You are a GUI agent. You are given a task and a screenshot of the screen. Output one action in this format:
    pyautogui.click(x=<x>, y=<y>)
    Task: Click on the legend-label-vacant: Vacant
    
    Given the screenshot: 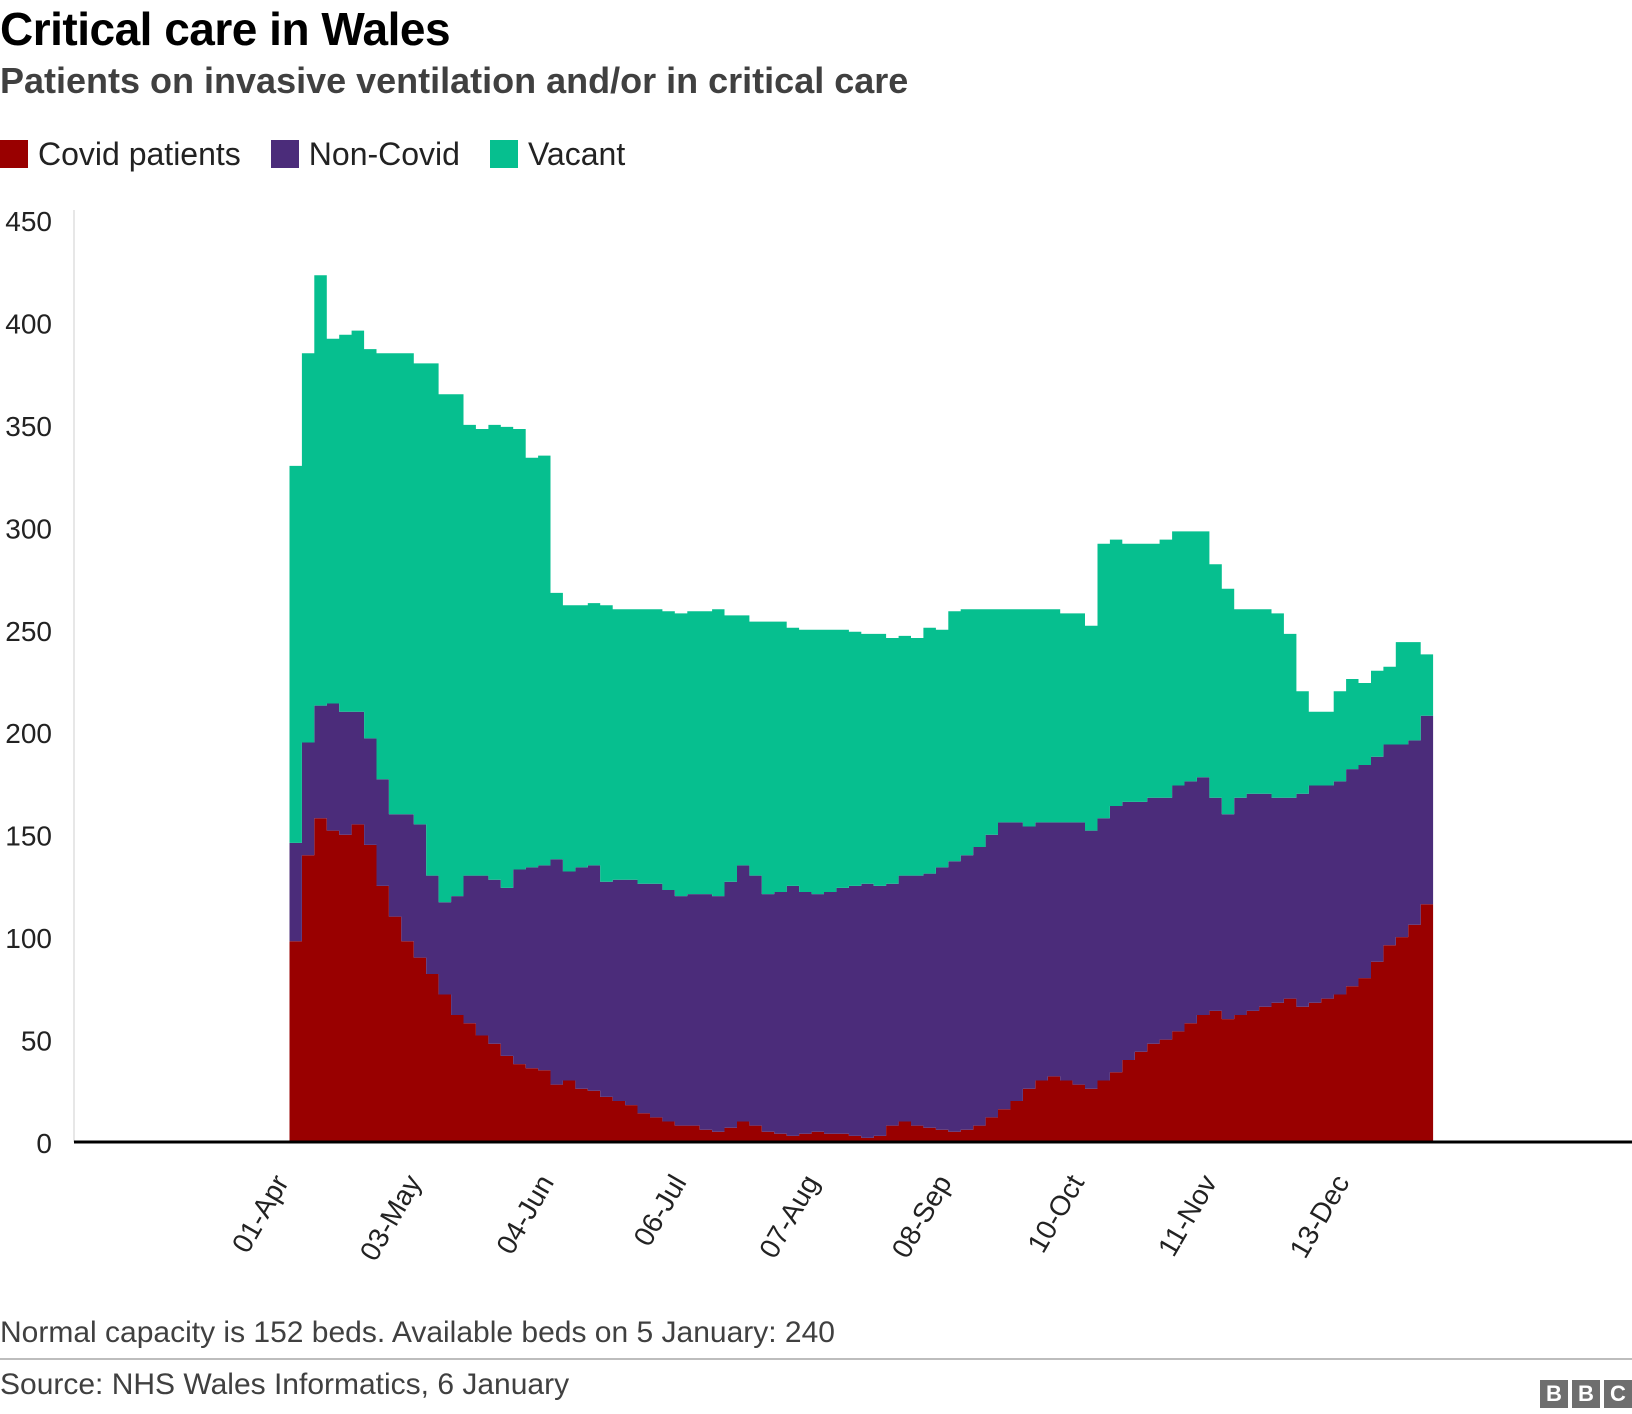 What is the action you would take?
    pyautogui.click(x=576, y=153)
    